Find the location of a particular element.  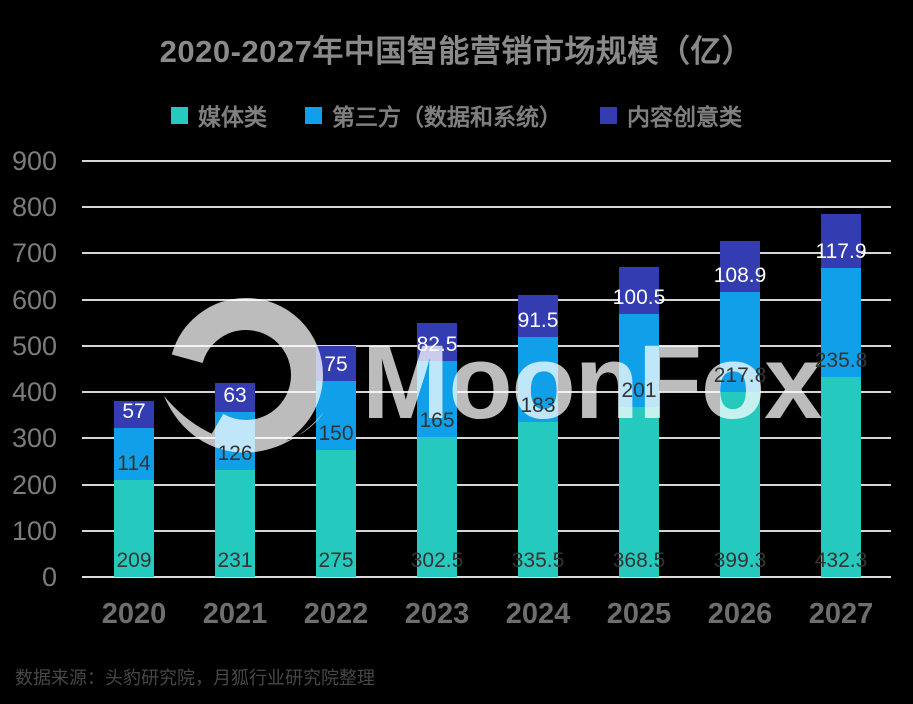

gridline-y200 is located at coordinates (486, 484).